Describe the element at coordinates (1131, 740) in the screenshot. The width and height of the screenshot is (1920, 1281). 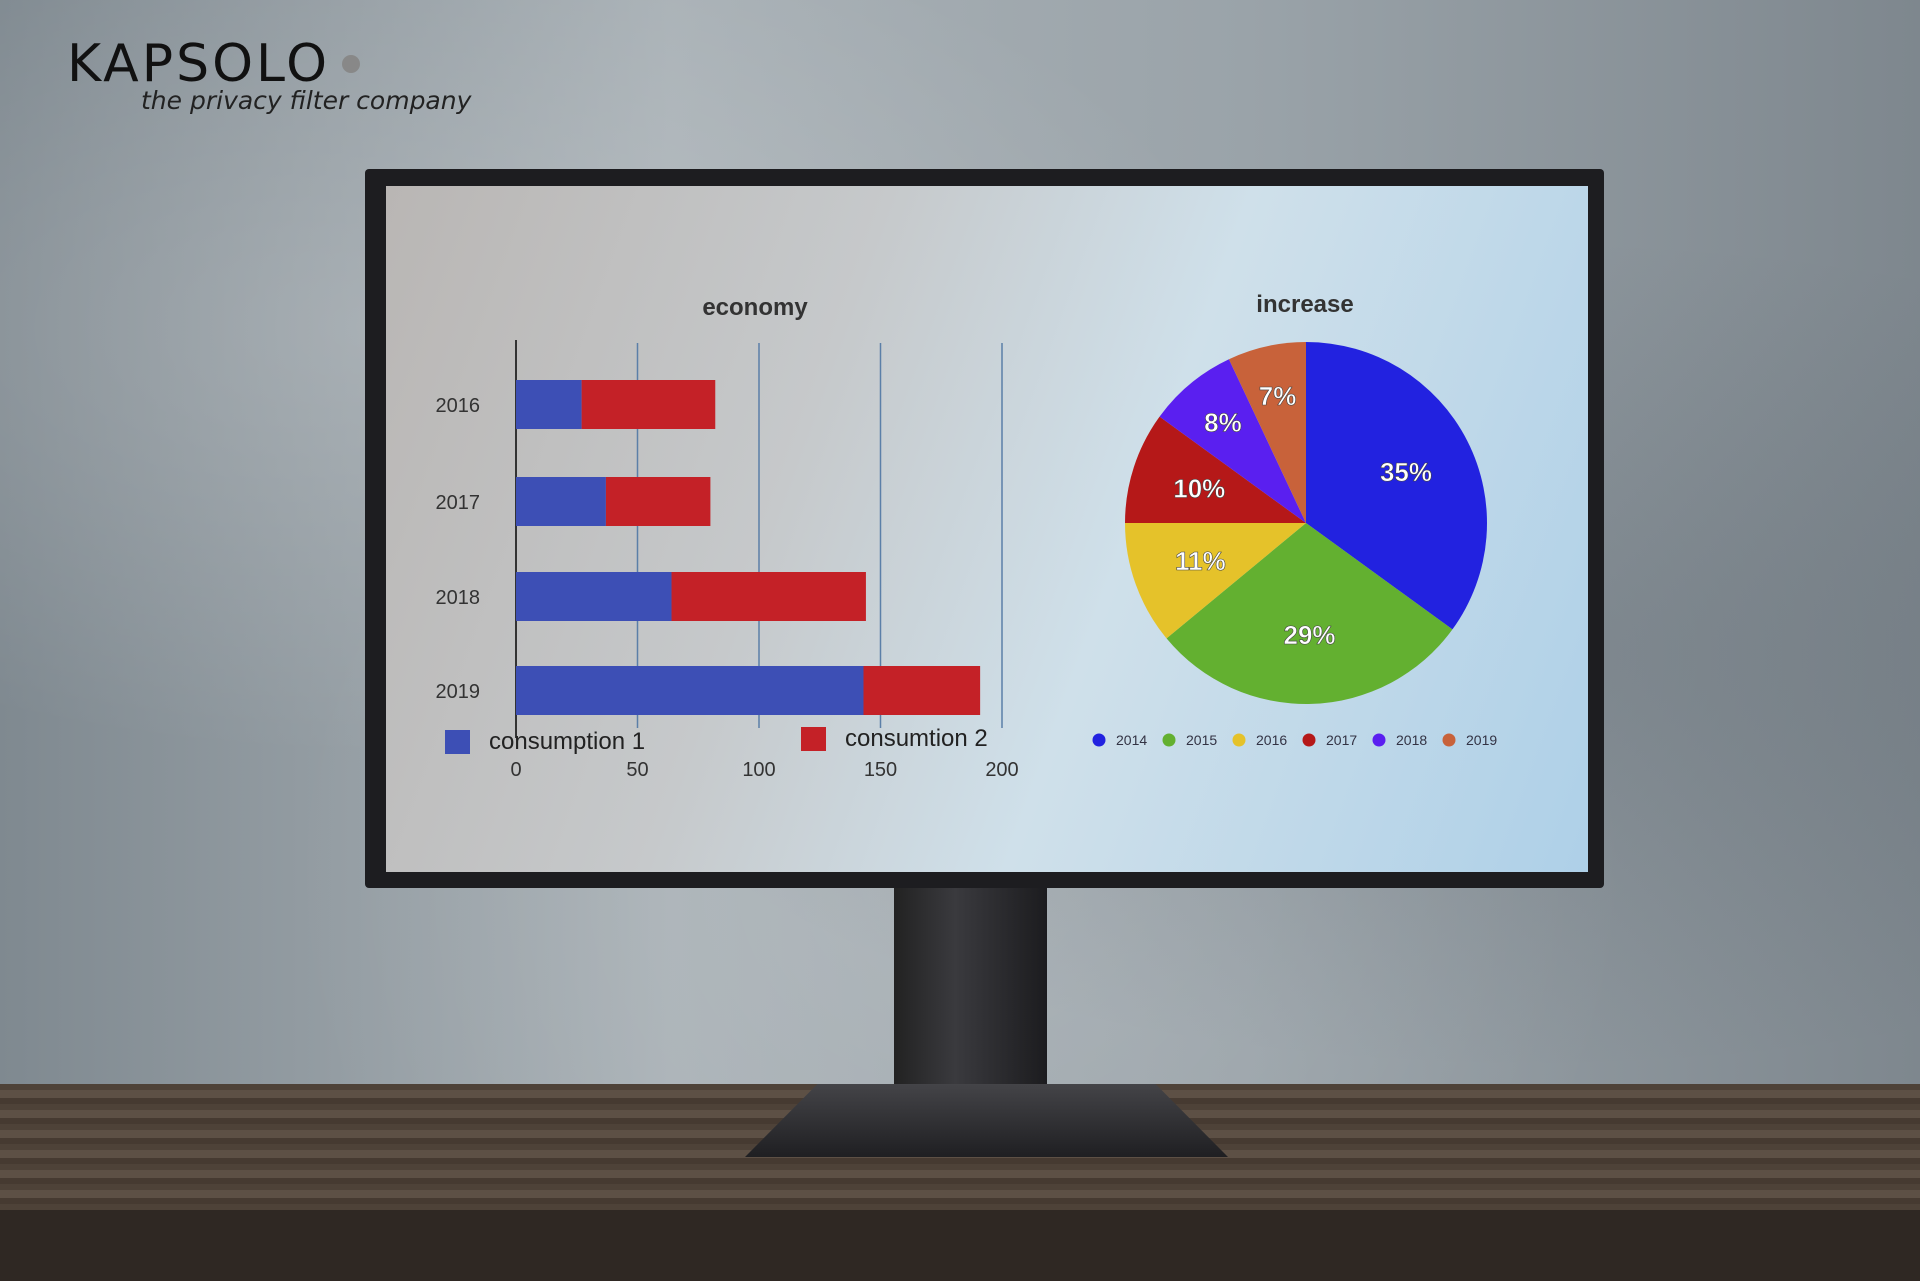
I see `legend-label: 2014` at that location.